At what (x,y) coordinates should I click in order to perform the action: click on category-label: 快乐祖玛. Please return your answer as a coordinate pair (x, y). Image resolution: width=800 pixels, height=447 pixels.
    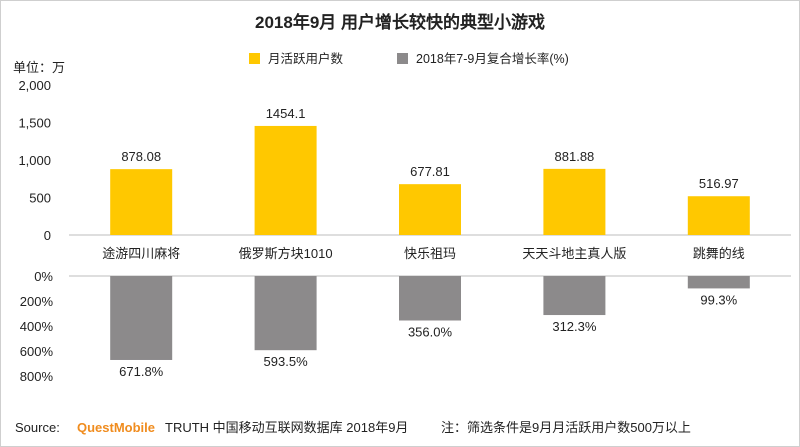
    Looking at the image, I should click on (430, 253).